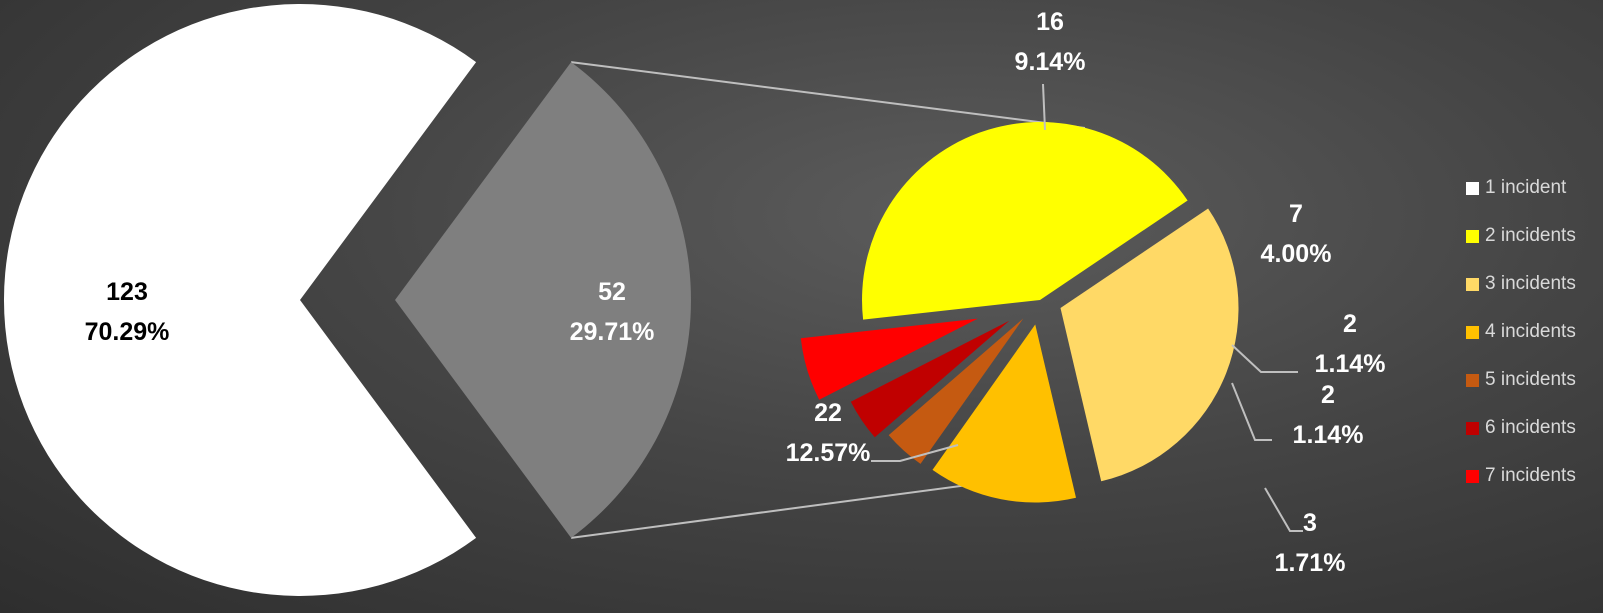 The image size is (1603, 613). Describe the element at coordinates (127, 292) in the screenshot. I see `main-label-1-incident-value: 123` at that location.